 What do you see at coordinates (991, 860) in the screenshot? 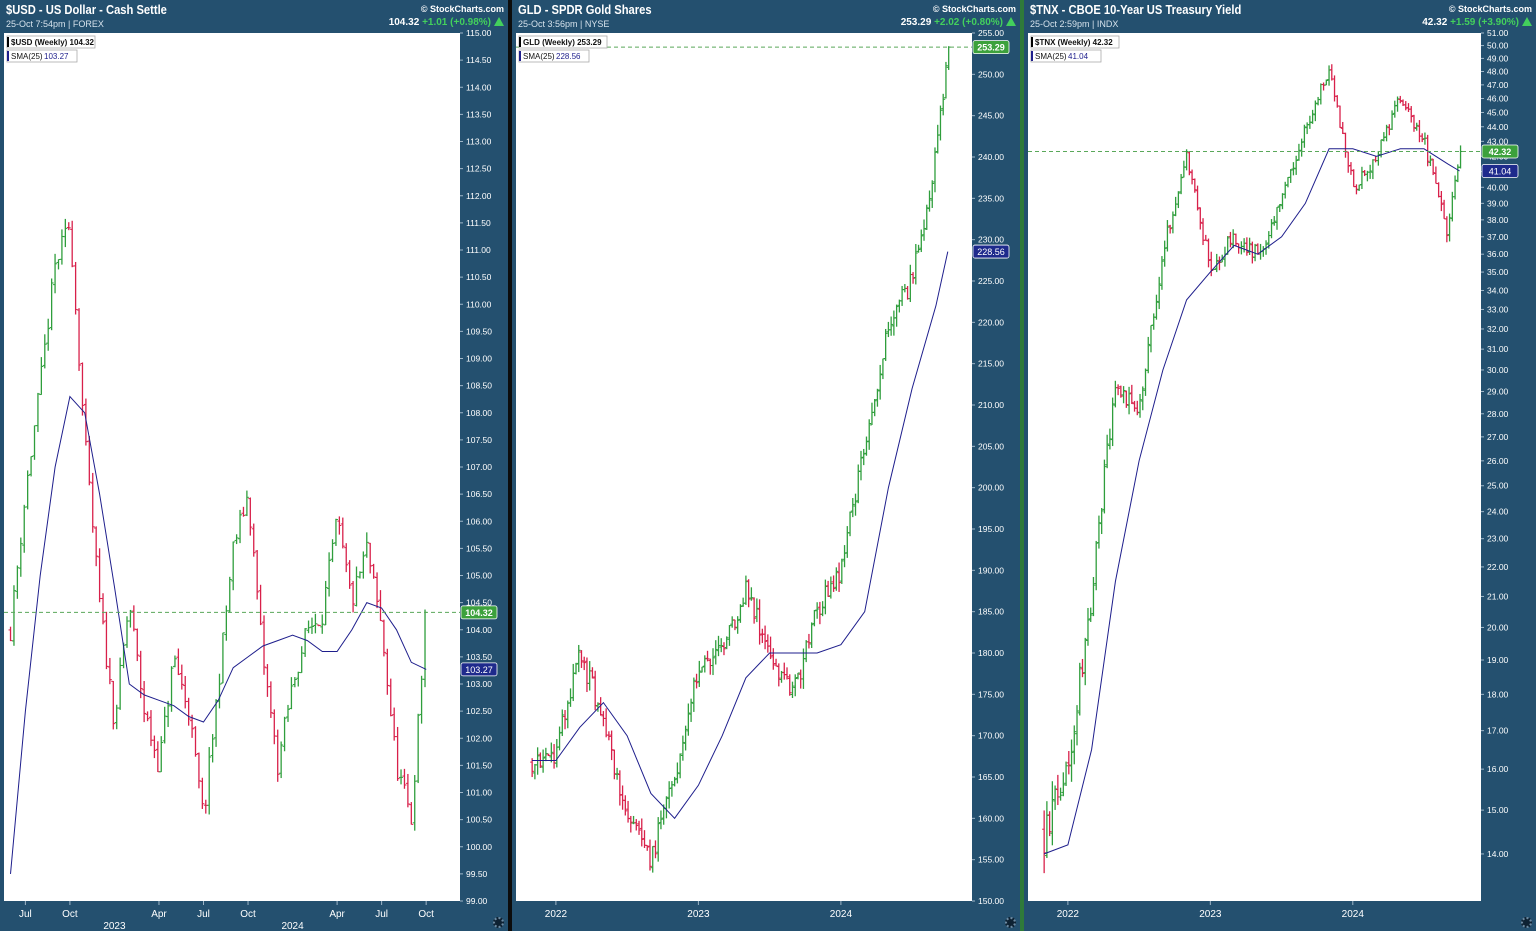
I see `gld-y-tick-label: 155.00` at bounding box center [991, 860].